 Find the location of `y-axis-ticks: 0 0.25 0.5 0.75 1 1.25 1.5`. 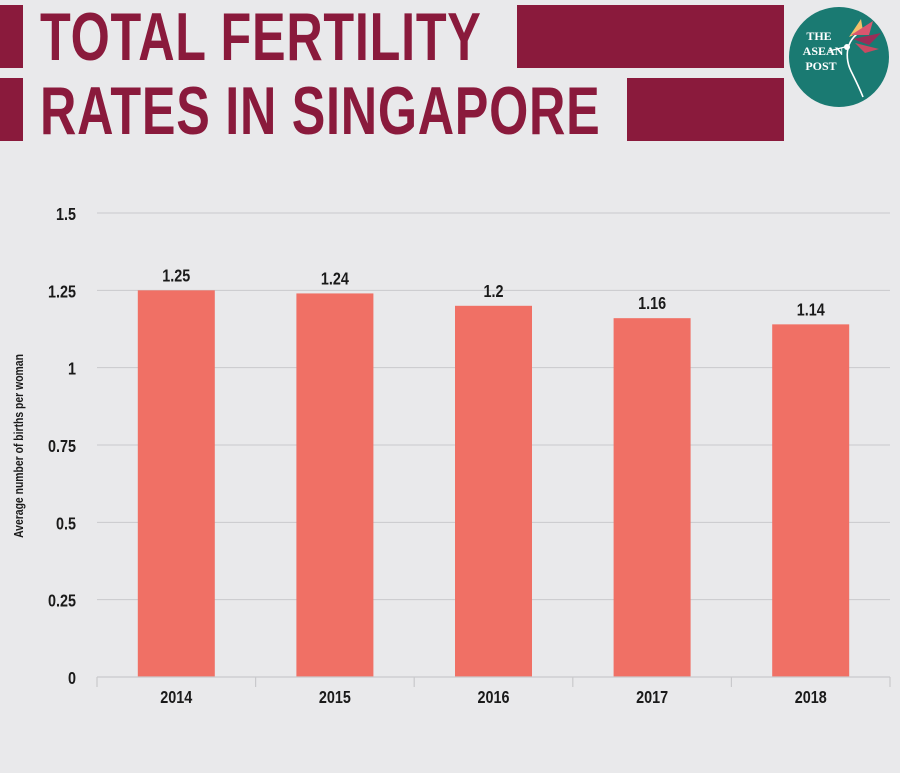

y-axis-ticks: 0 0.25 0.5 0.75 1 1.25 1.5 is located at coordinates (62, 447).